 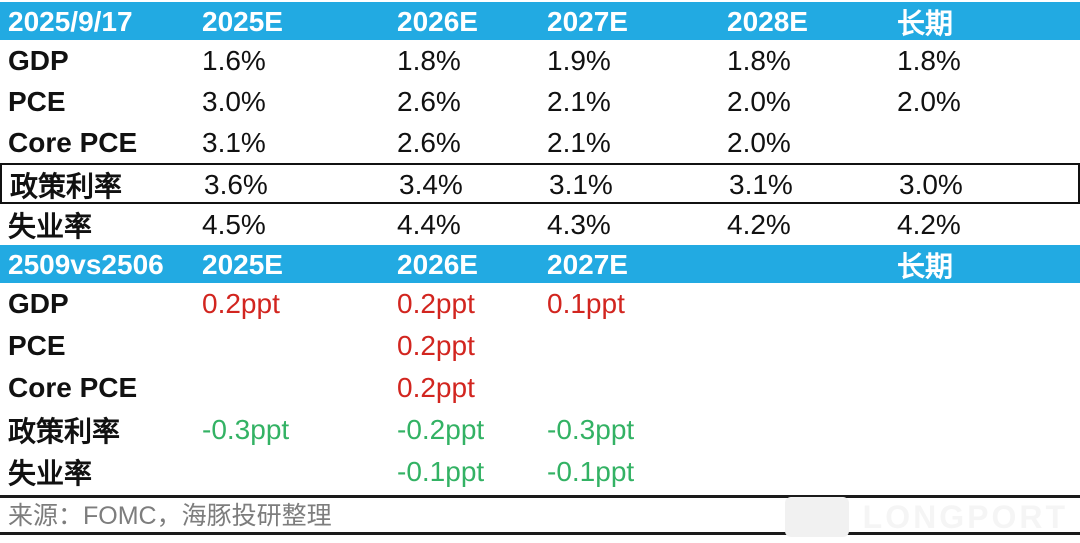 I want to click on table1-header-row: 2025/9/17 2025E 2026E 2027E 2028E 长期, so click(x=540, y=21).